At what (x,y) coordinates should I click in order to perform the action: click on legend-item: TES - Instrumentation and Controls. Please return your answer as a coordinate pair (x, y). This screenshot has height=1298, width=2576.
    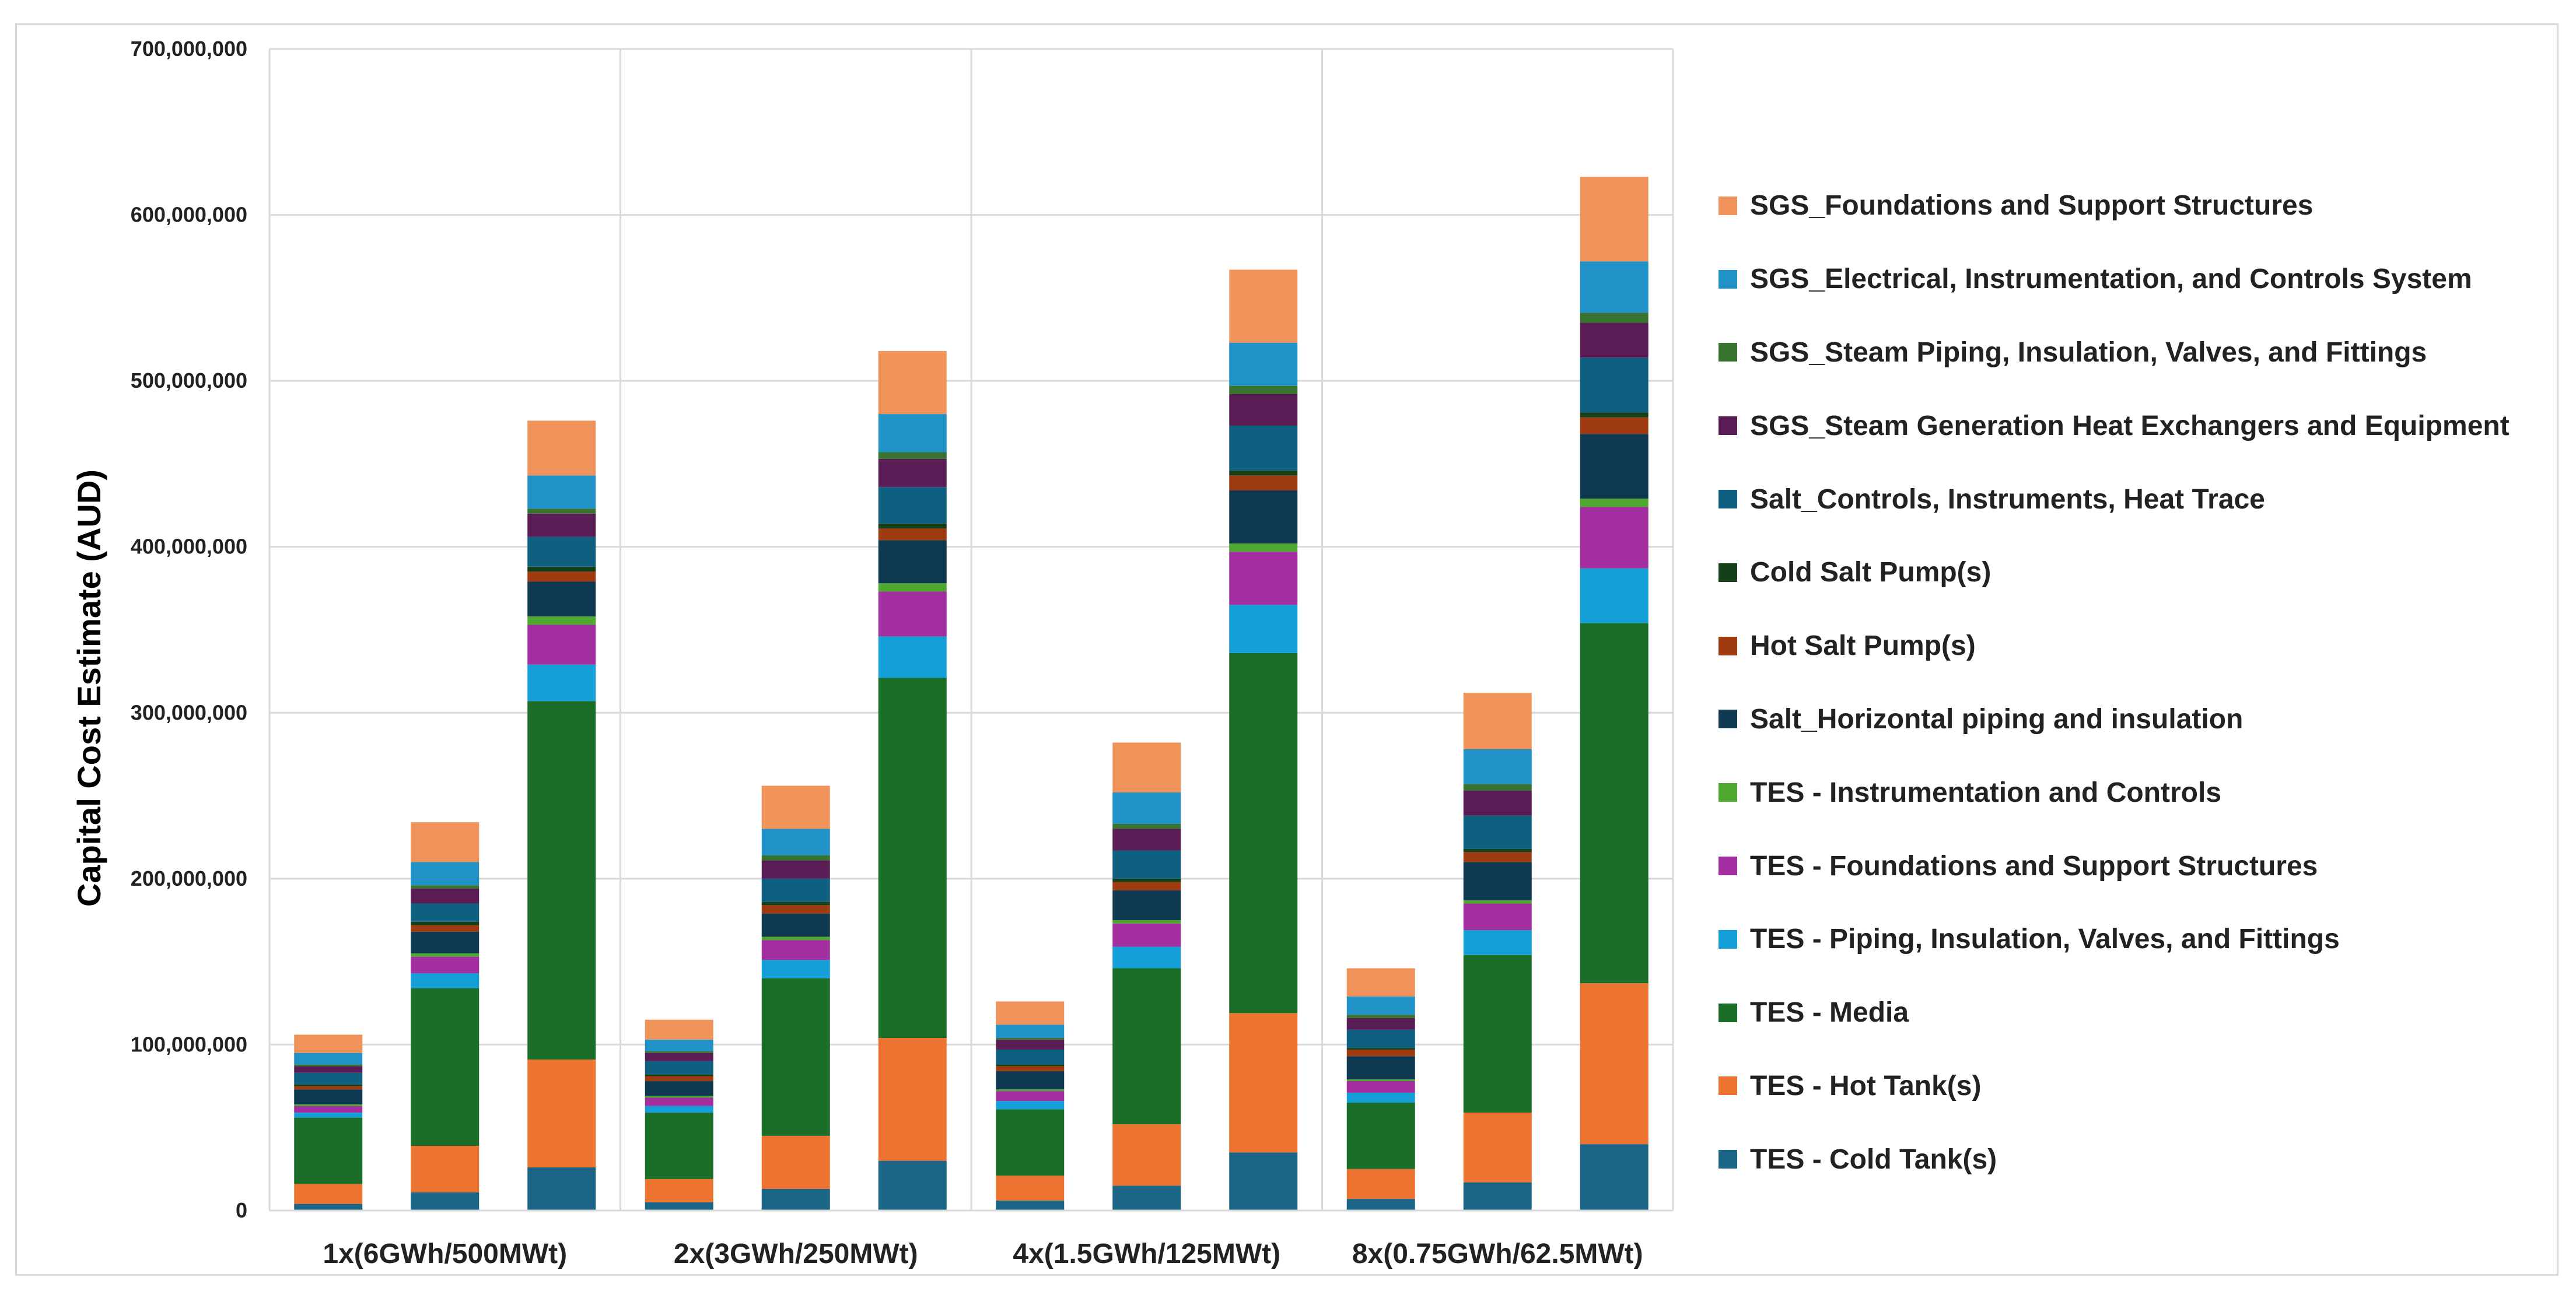
    Looking at the image, I should click on (2114, 792).